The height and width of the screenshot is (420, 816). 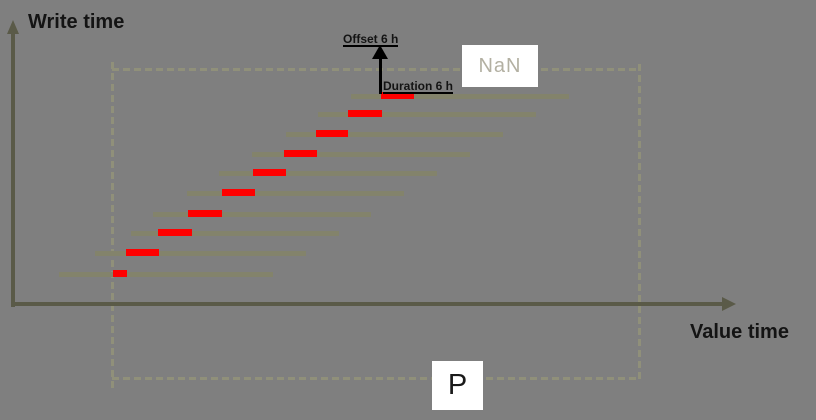 What do you see at coordinates (376, 378) in the screenshot?
I see `period-boundary-bottom` at bounding box center [376, 378].